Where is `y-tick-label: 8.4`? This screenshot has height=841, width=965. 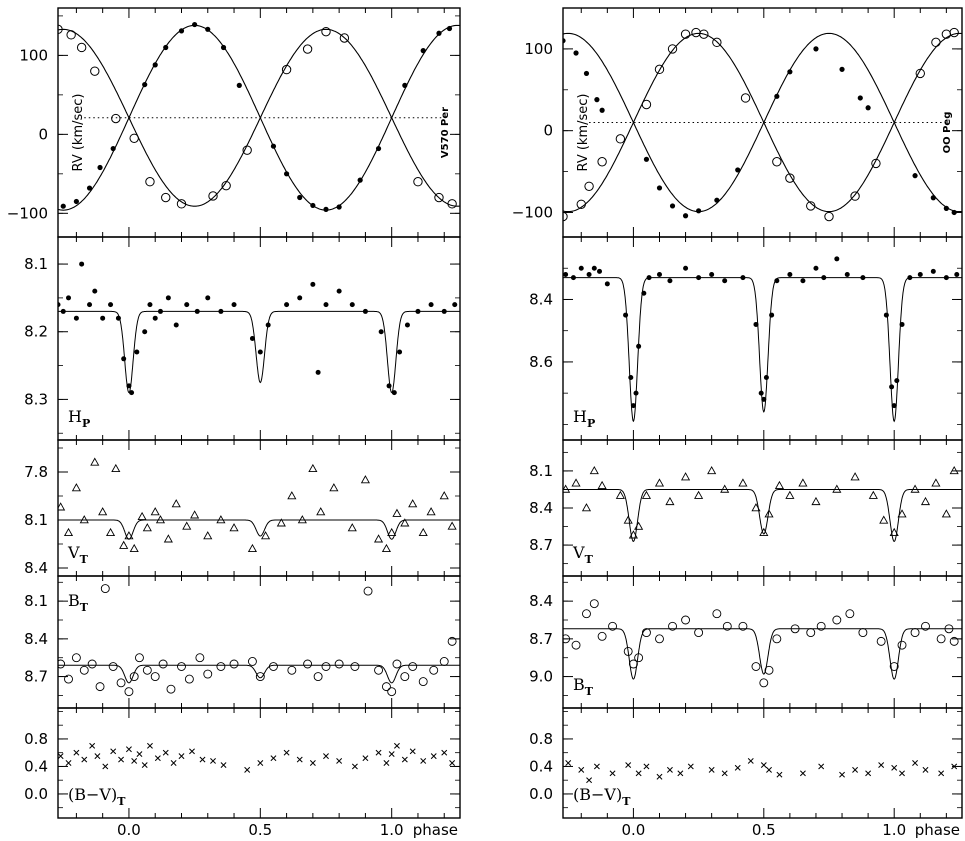
y-tick-label: 8.4 is located at coordinates (36, 568).